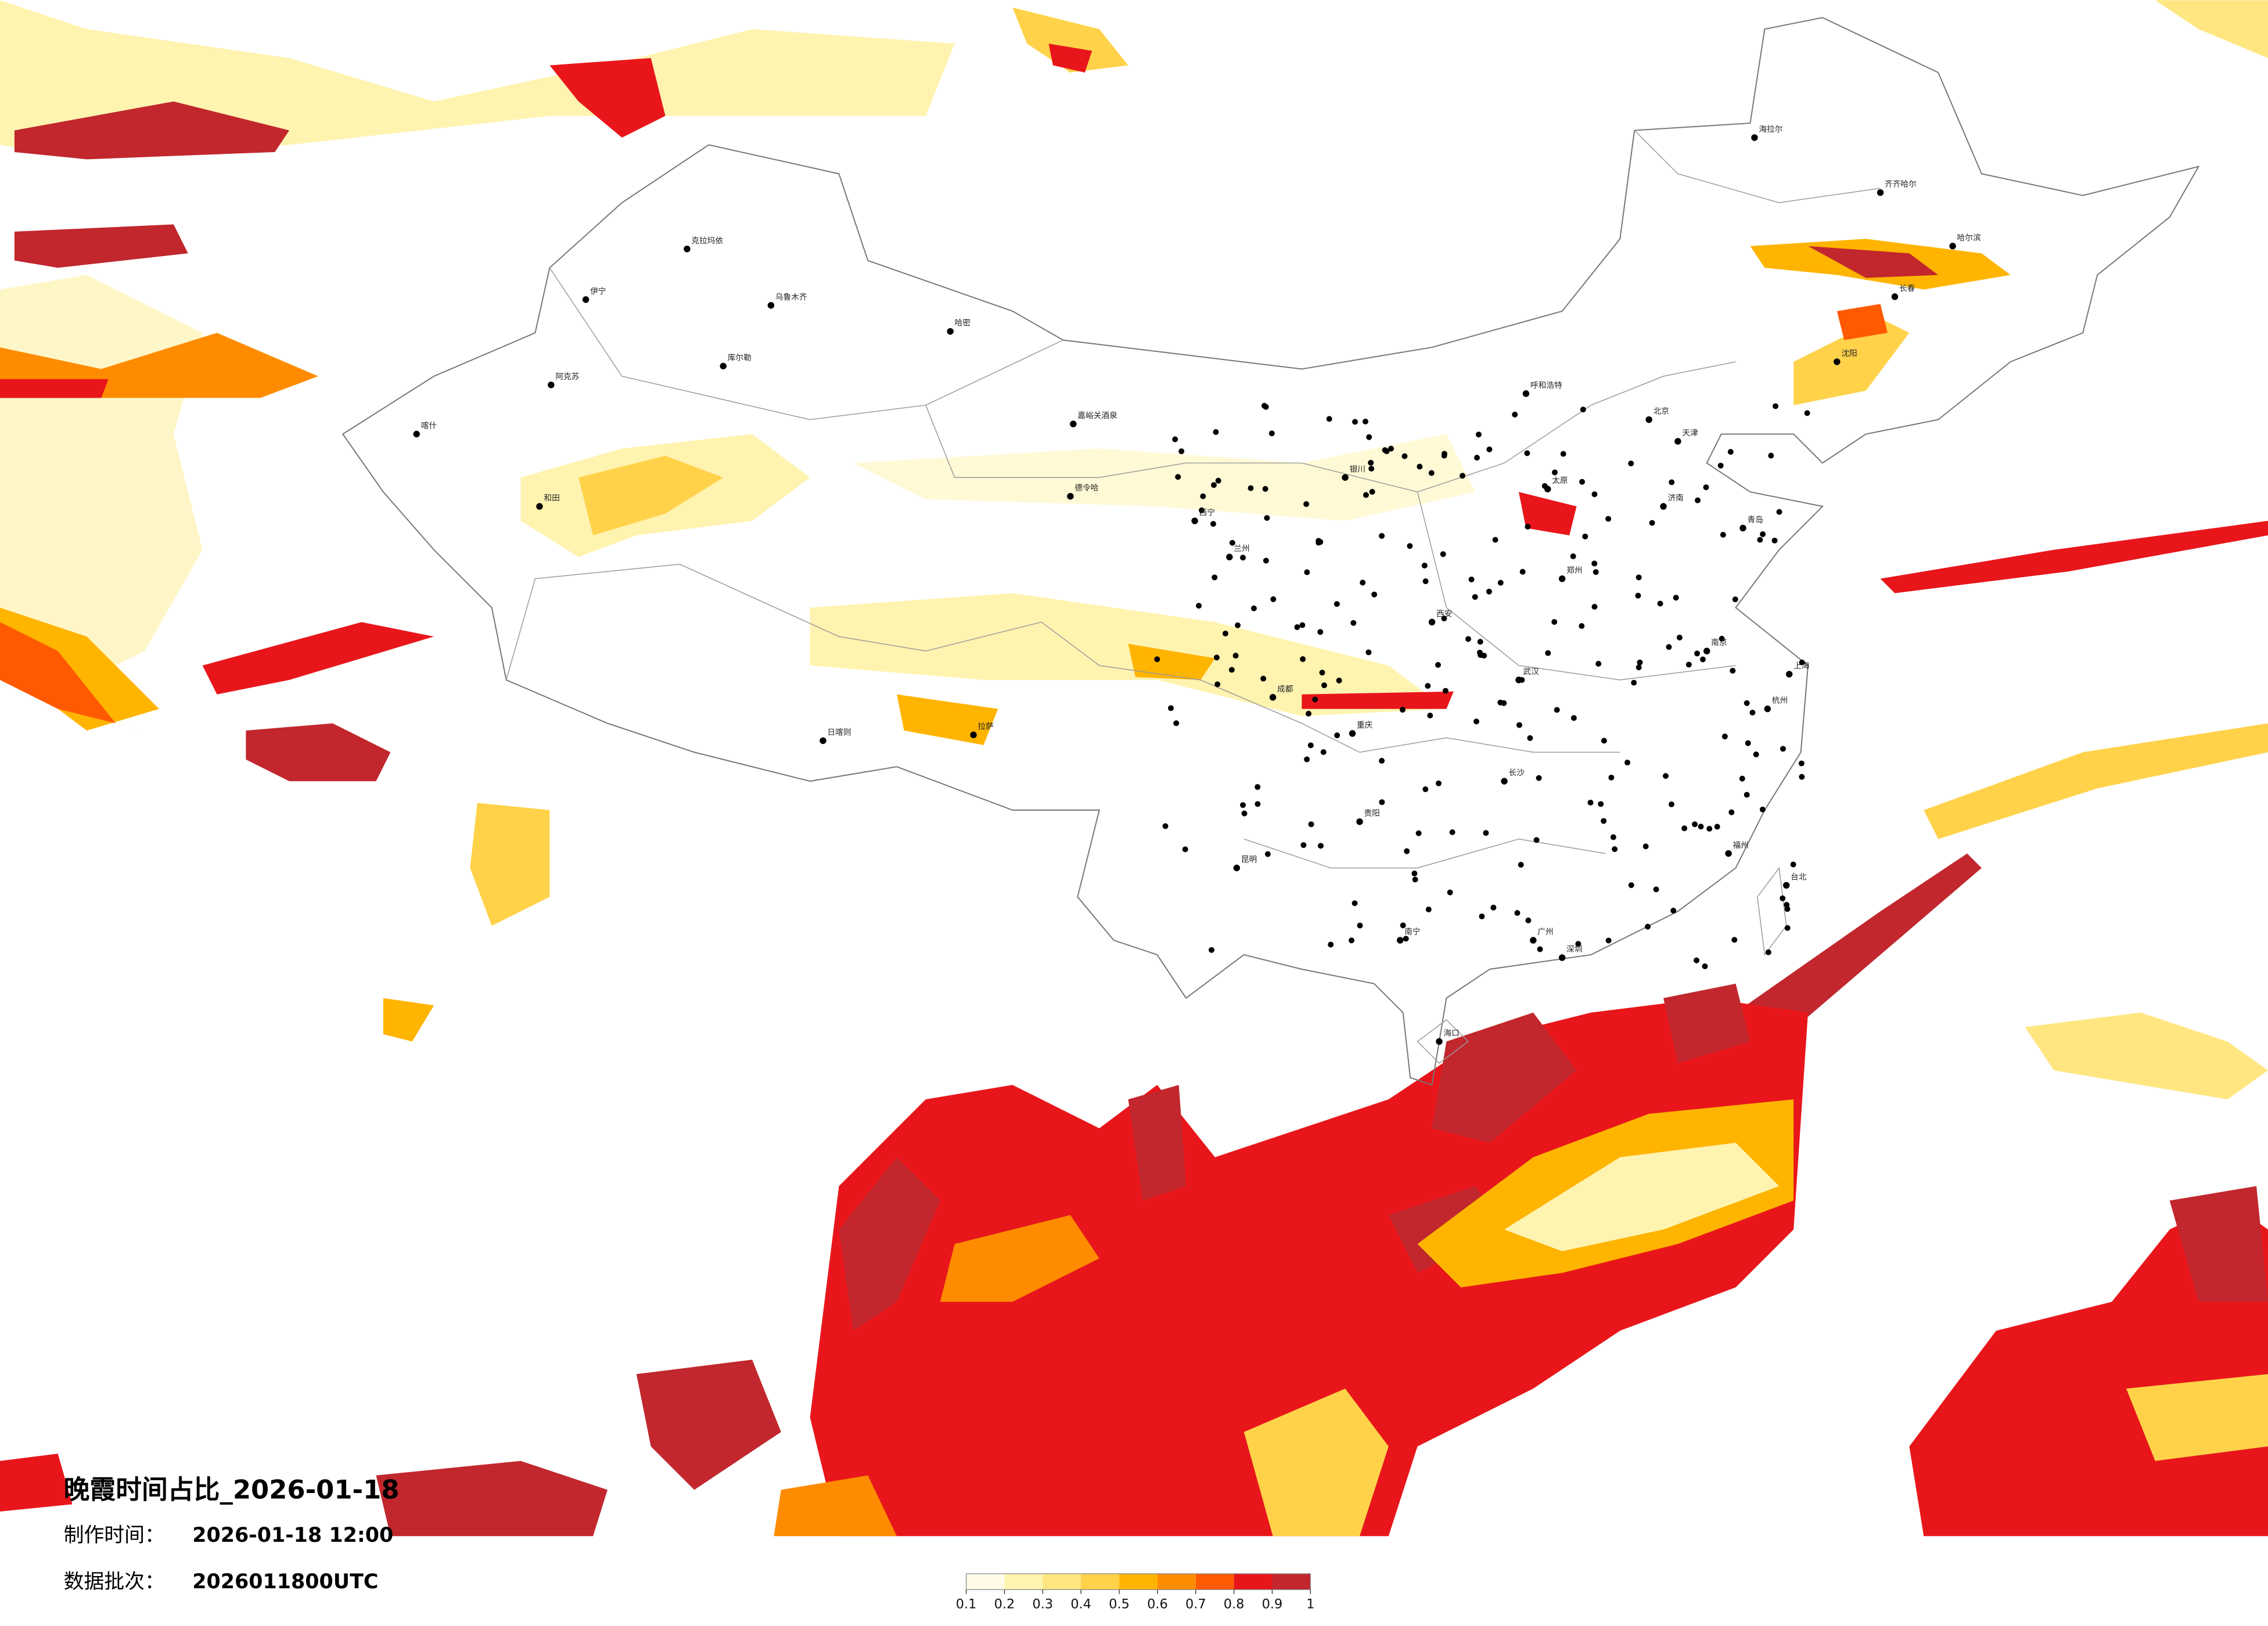  What do you see at coordinates (1780, 701) in the screenshot?
I see `city-label: 杭州` at bounding box center [1780, 701].